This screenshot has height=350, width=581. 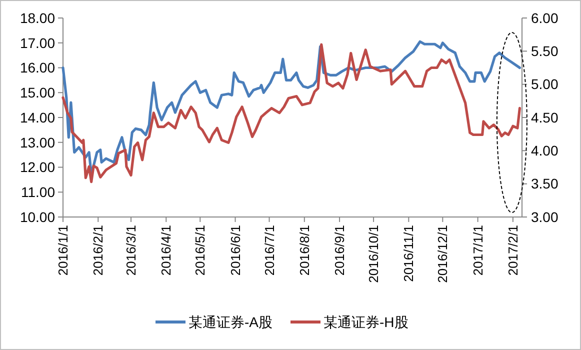 What do you see at coordinates (442, 254) in the screenshot?
I see `x-tick-label: 2016/12/1` at bounding box center [442, 254].